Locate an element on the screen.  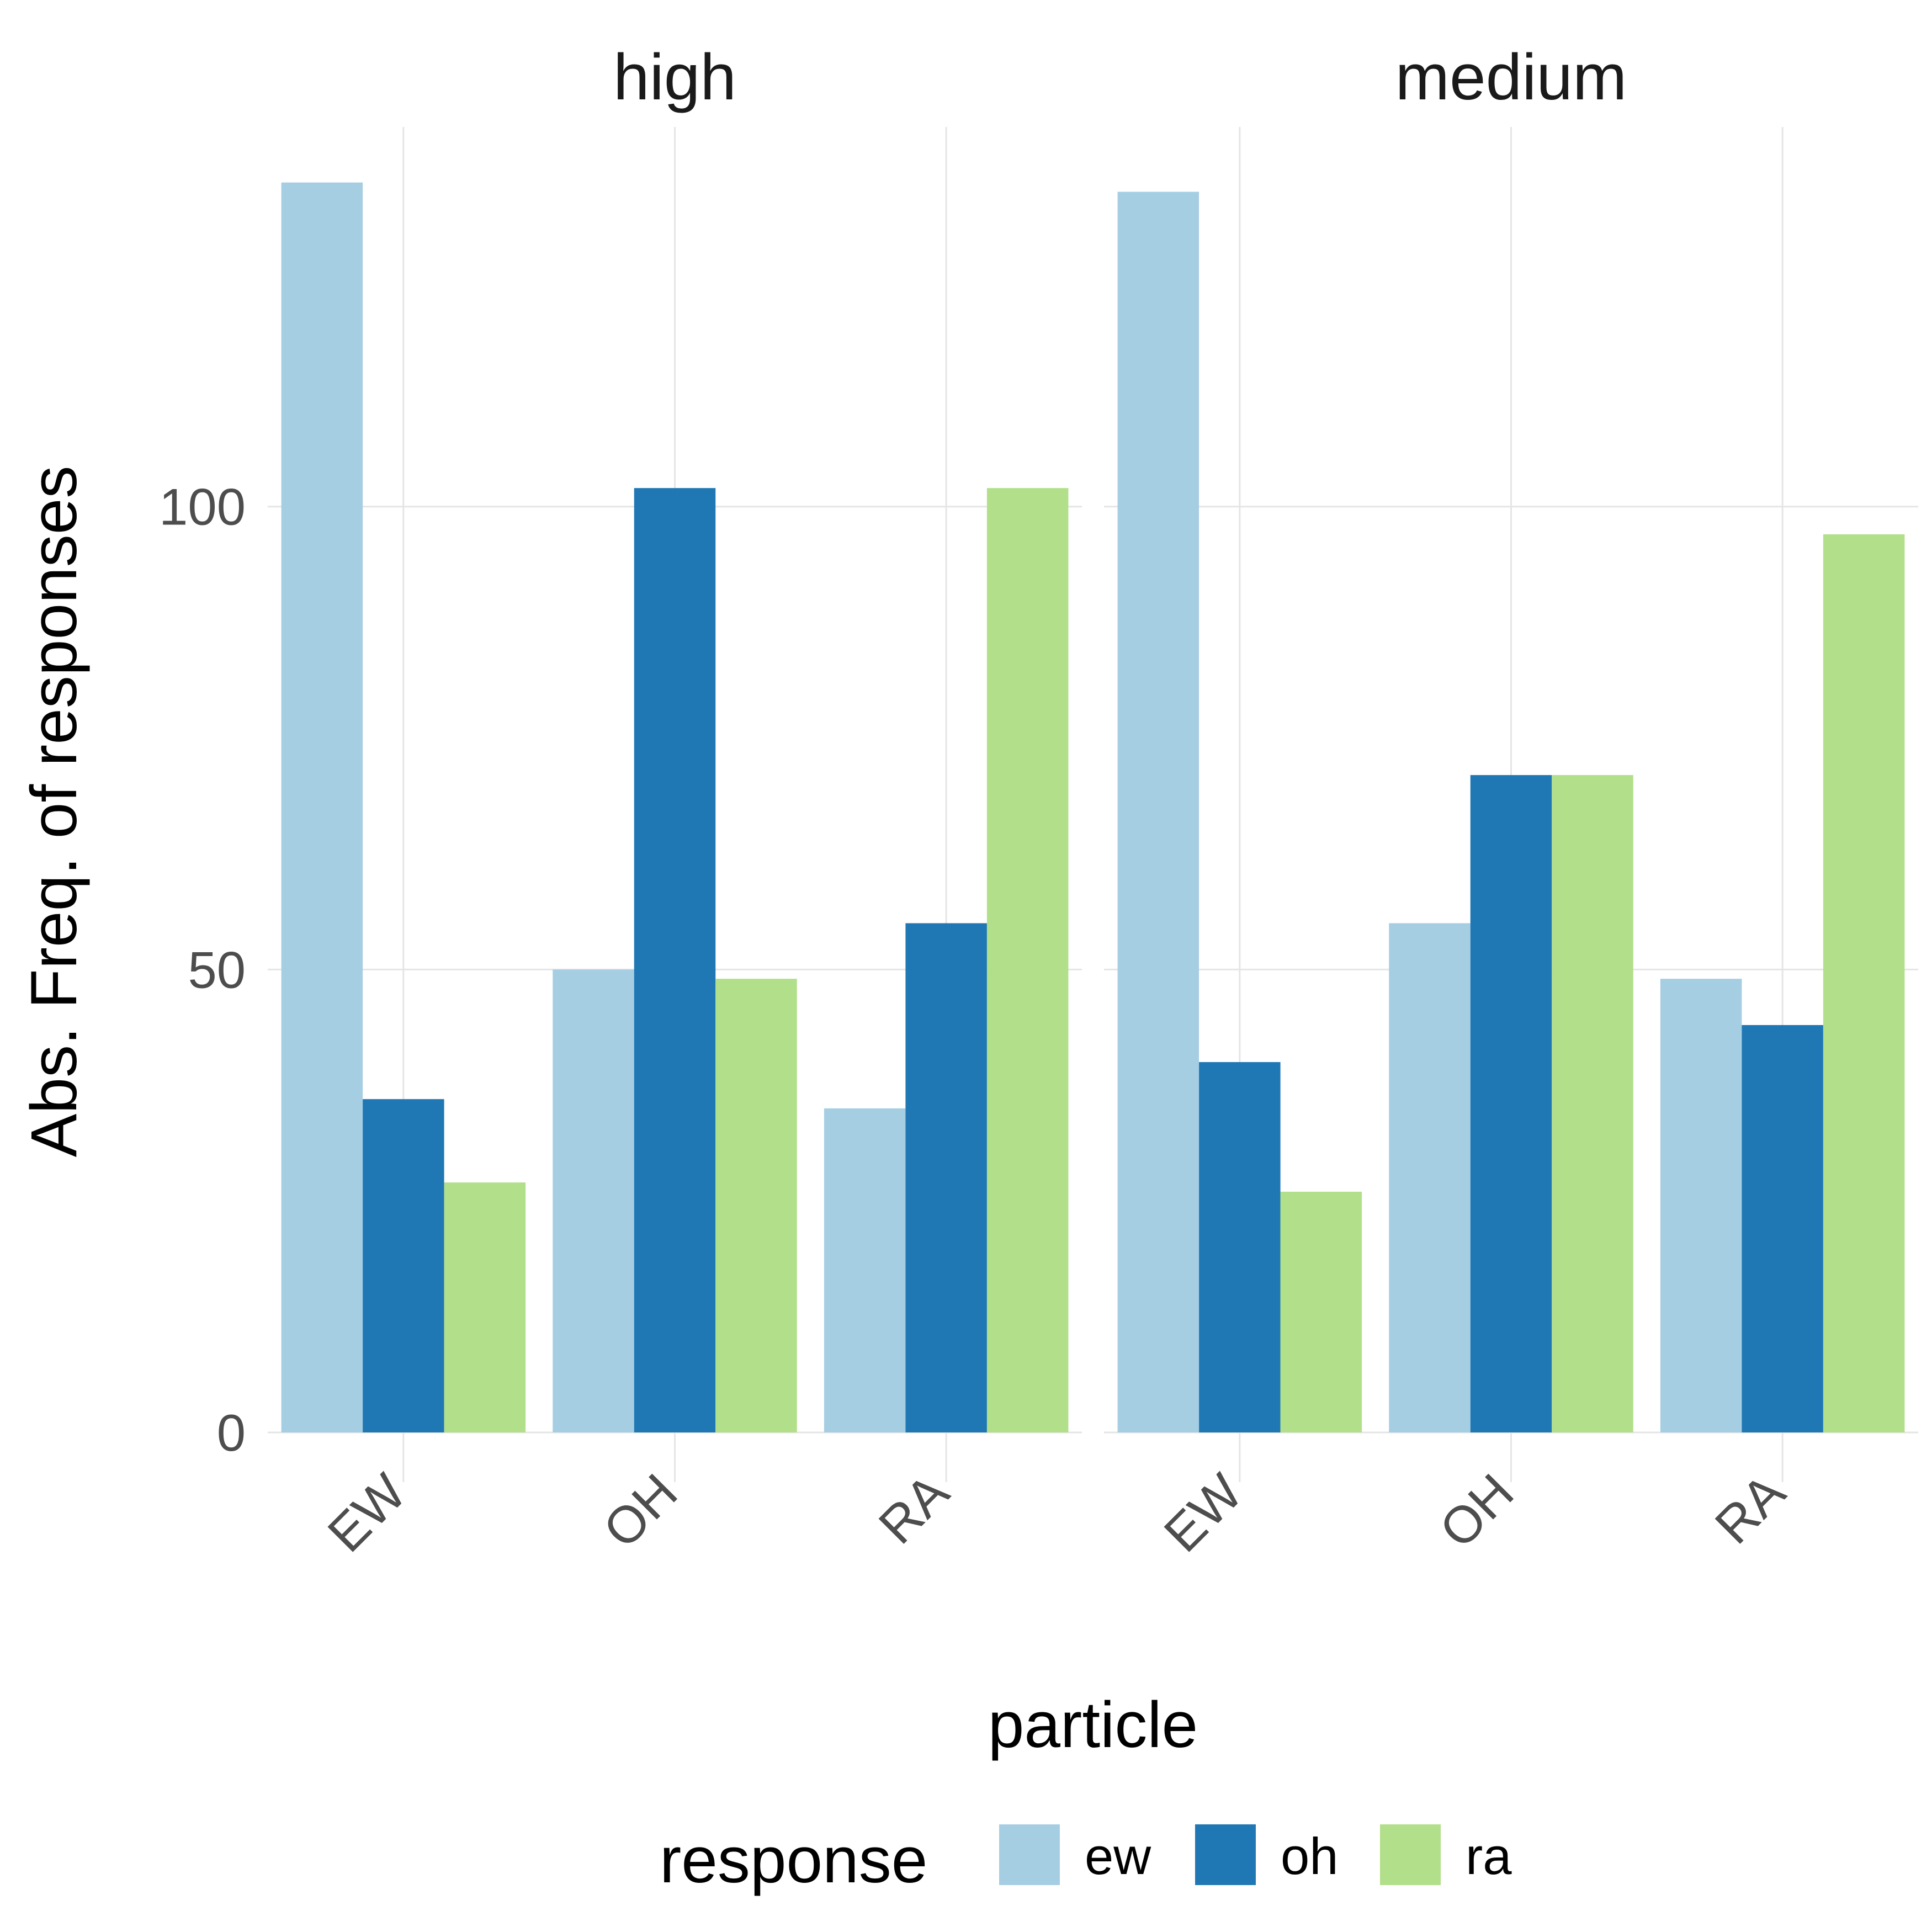
bar-medium-RA-ra is located at coordinates (1864, 983).